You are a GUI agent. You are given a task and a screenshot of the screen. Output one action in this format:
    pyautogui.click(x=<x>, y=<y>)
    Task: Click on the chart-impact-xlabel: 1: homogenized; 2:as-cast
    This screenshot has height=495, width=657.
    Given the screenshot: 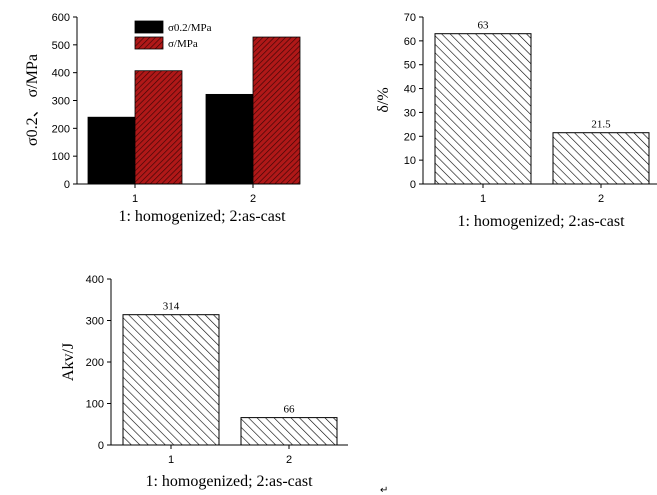 What is the action you would take?
    pyautogui.click(x=229, y=481)
    